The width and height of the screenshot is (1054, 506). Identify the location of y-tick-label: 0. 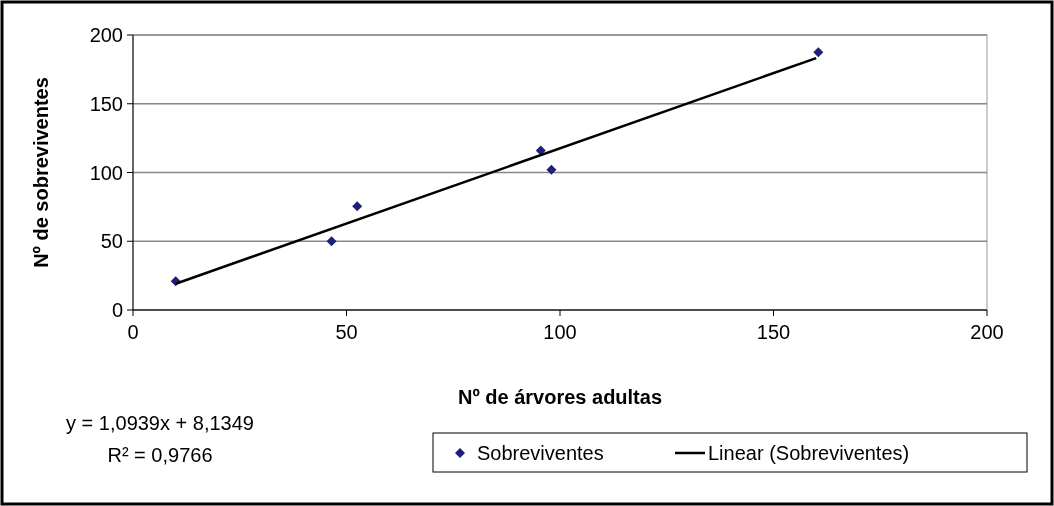
(117, 310).